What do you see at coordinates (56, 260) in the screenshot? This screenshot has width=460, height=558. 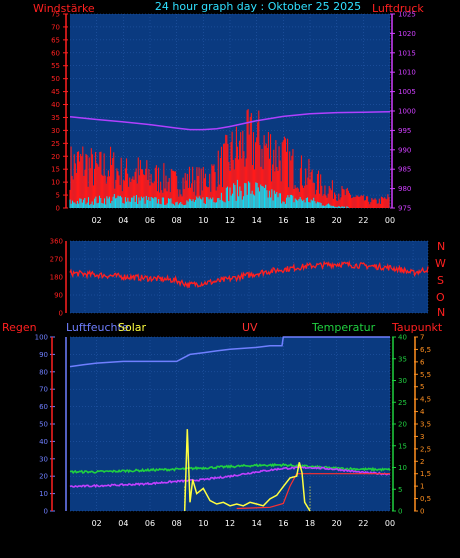 I see `dir-y-tick-label: 270` at bounding box center [56, 260].